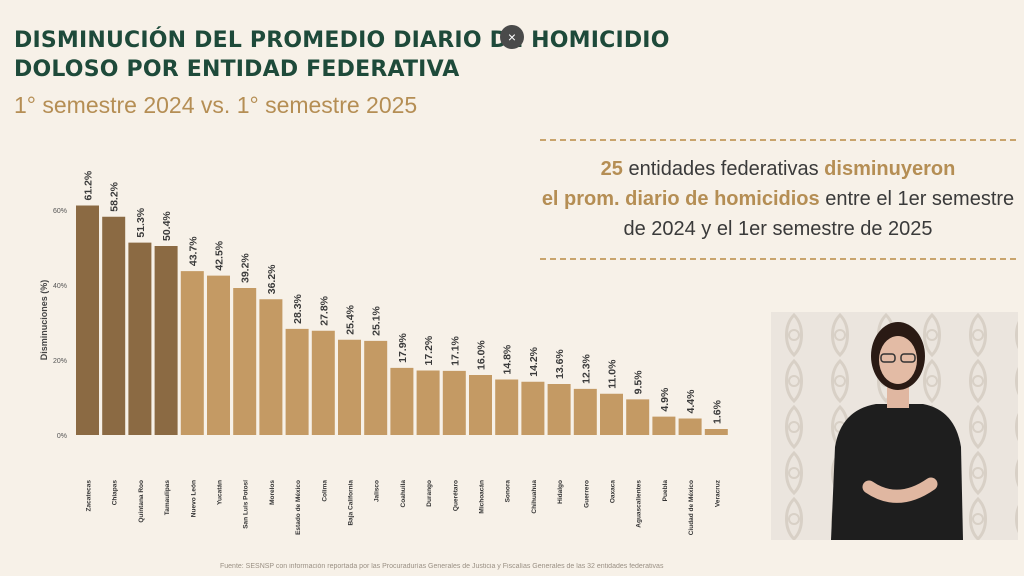 Image resolution: width=1024 pixels, height=576 pixels. Describe the element at coordinates (534, 497) in the screenshot. I see `category-label: Chihuahua` at that location.